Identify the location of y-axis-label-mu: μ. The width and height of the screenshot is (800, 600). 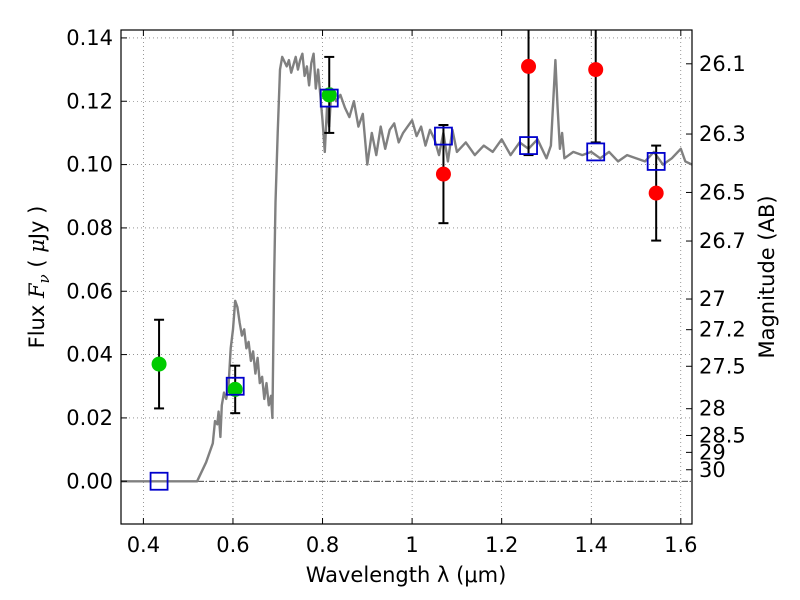
(37, 246).